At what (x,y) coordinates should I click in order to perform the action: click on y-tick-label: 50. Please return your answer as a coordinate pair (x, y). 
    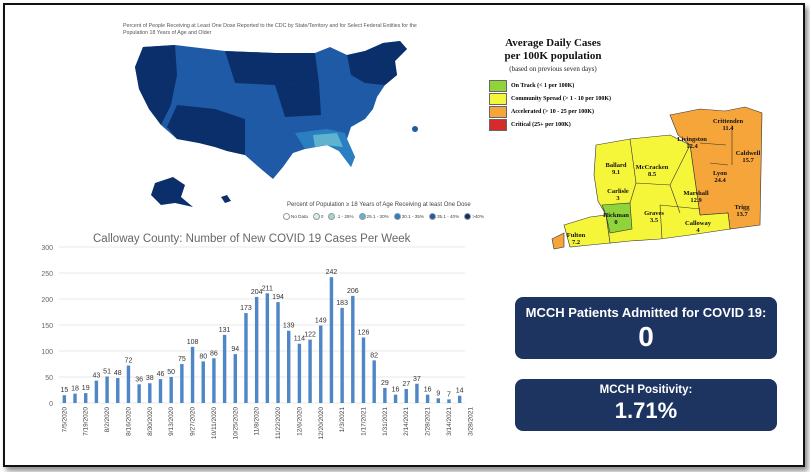
    Looking at the image, I should click on (49, 378).